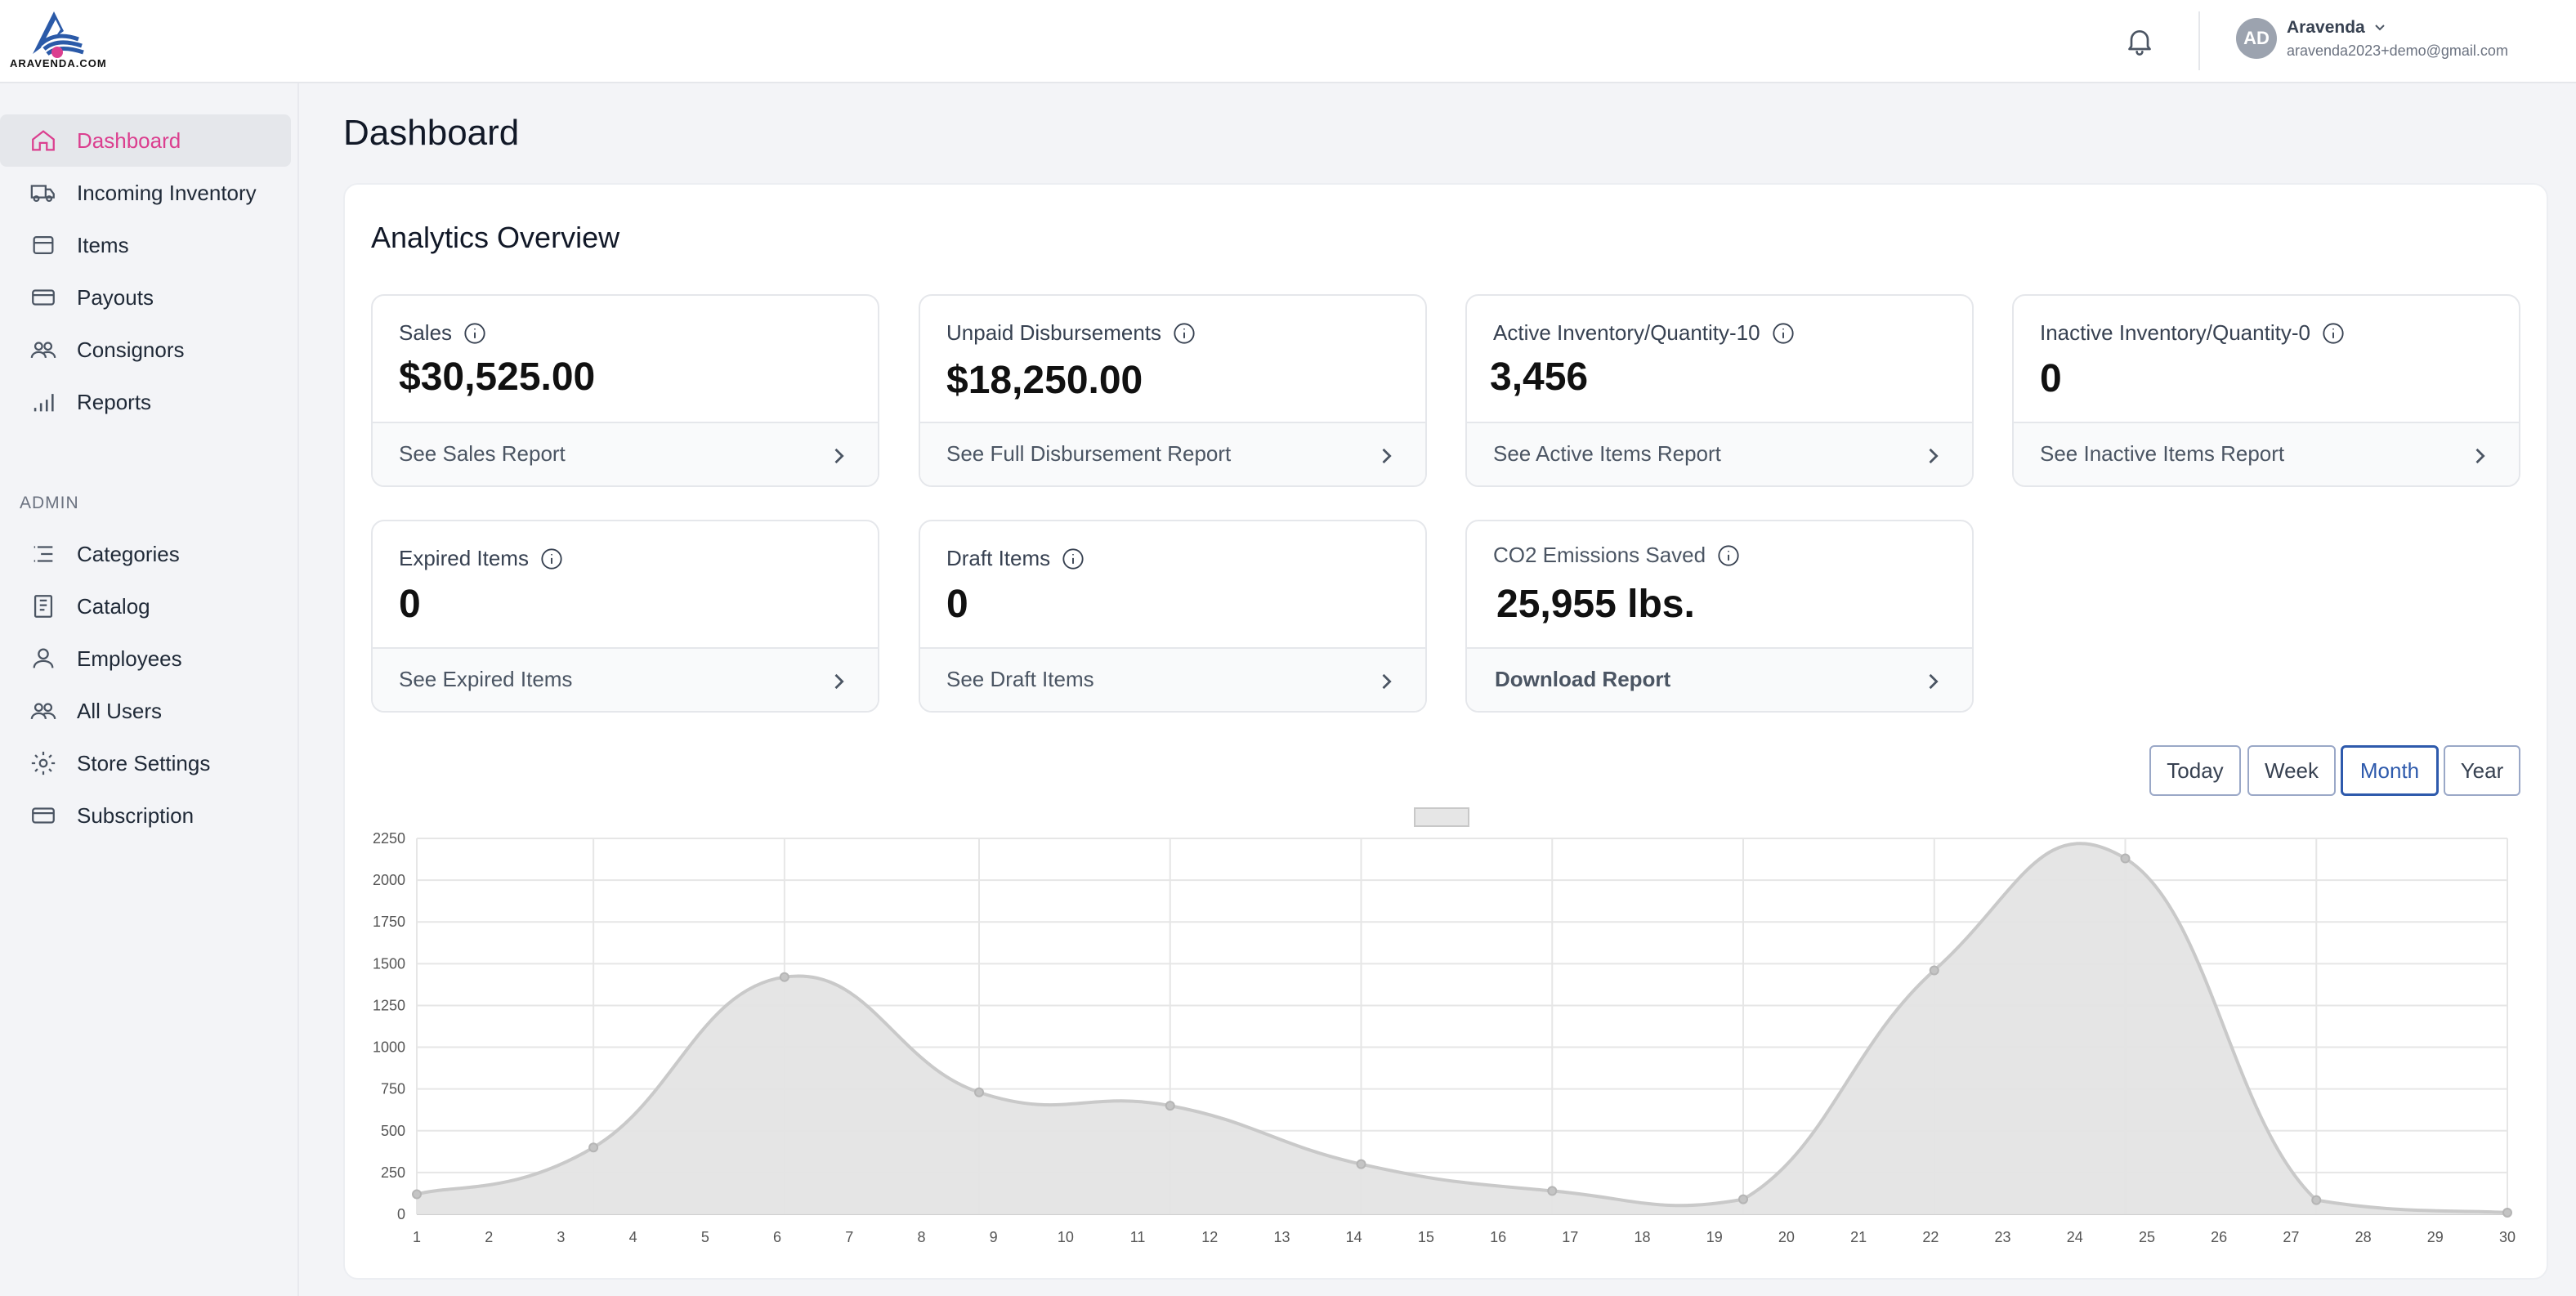 The height and width of the screenshot is (1296, 2576). What do you see at coordinates (42, 194) in the screenshot?
I see `truck-icon` at bounding box center [42, 194].